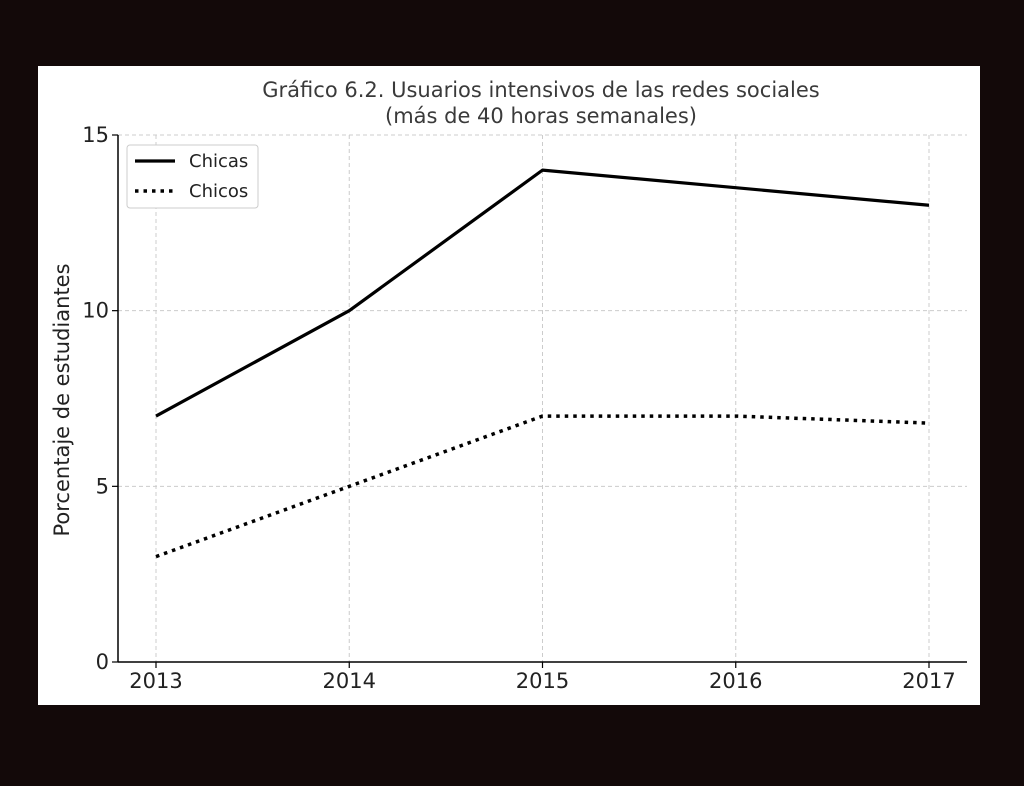 The height and width of the screenshot is (786, 1024). Describe the element at coordinates (218, 191) in the screenshot. I see `legend-label-chicos: Chicos` at that location.